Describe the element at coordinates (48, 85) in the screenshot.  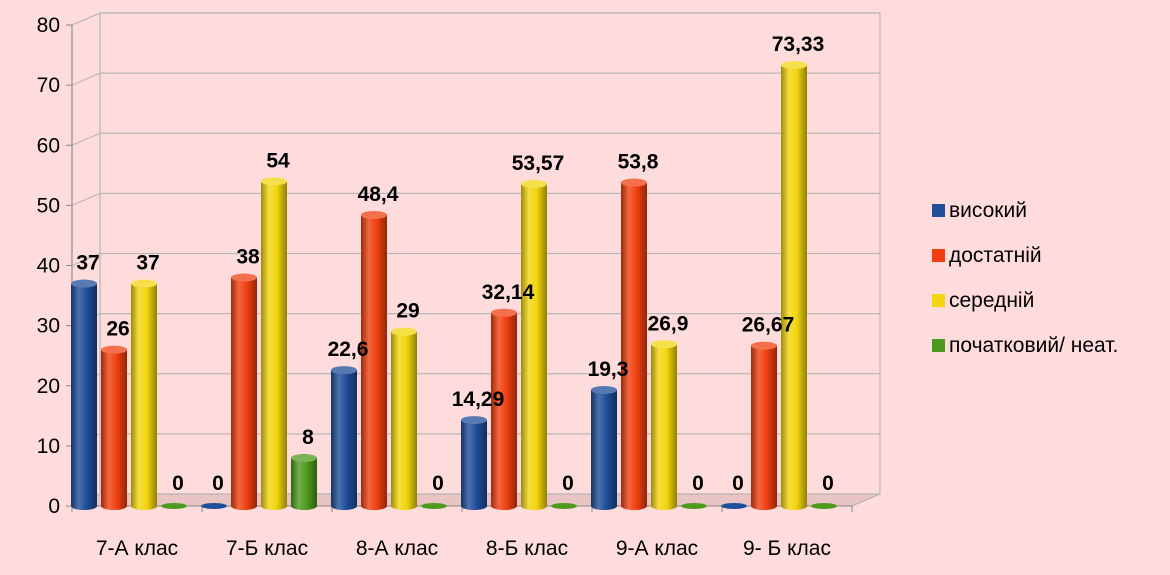
I see `y-tick-label: 70` at that location.